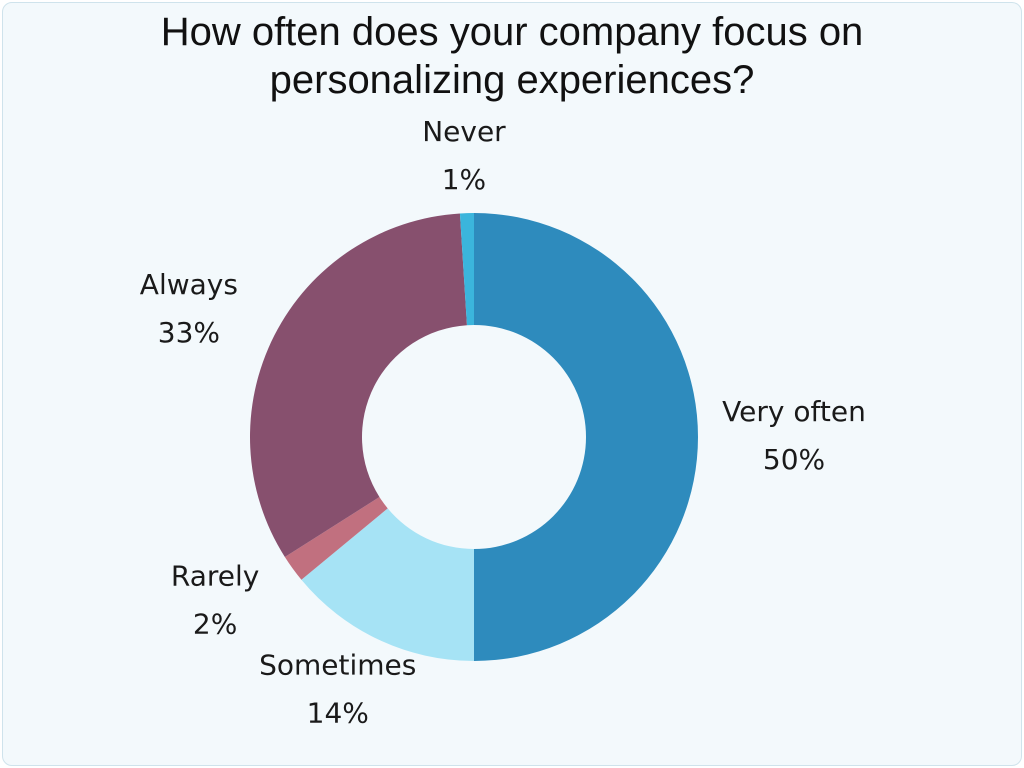 Image resolution: width=1024 pixels, height=768 pixels. I want to click on slice-value-label: 33%, so click(189, 332).